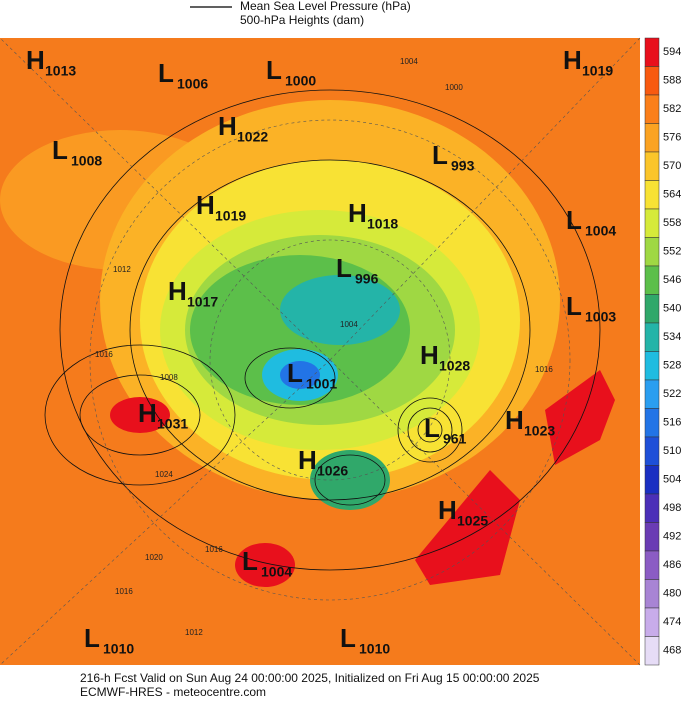  Describe the element at coordinates (597, 71) in the screenshot. I see `center-value: 1019` at that location.